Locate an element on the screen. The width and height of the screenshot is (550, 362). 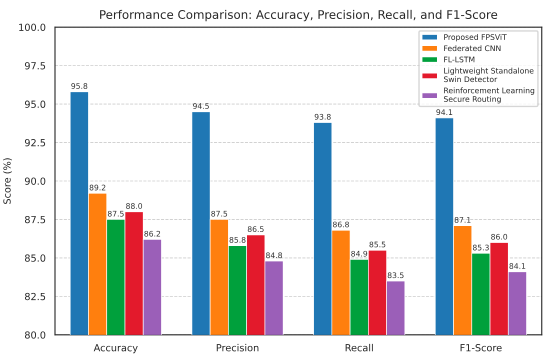
x-tick-label: Accuracy is located at coordinates (116, 349).